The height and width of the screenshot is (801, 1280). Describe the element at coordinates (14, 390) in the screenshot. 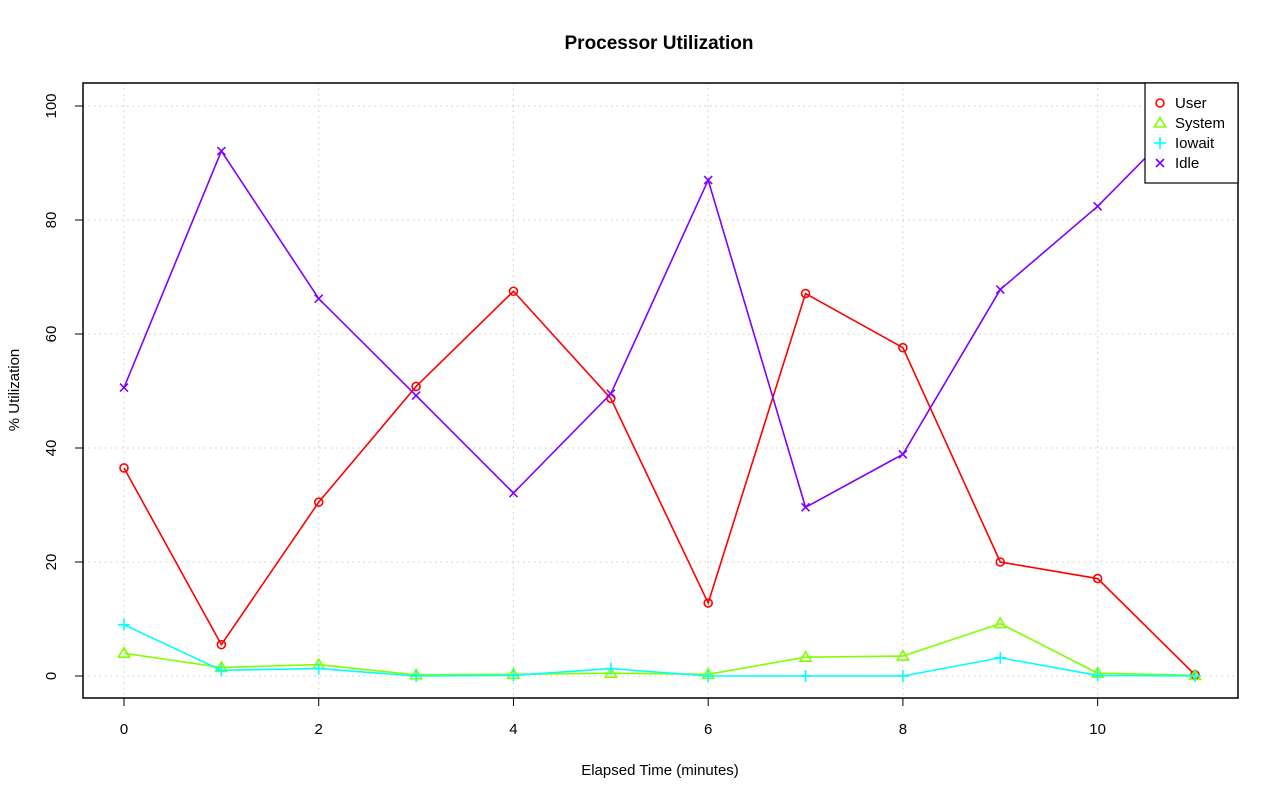

I see `y-axis-label: % Utilization` at that location.